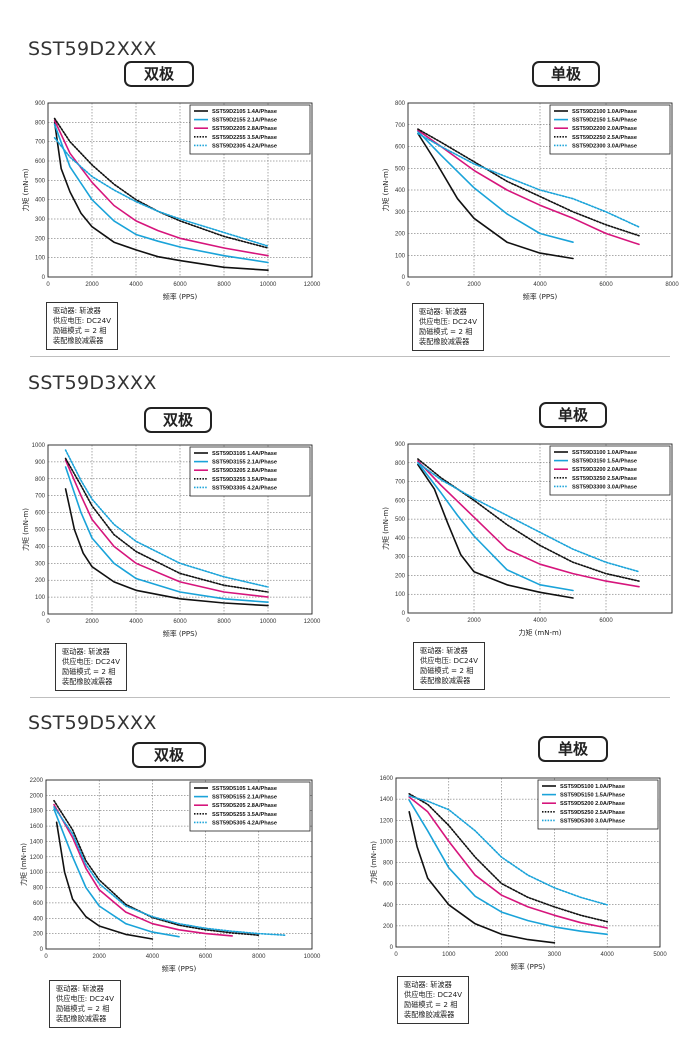  Describe the element at coordinates (244, 488) in the screenshot. I see `legend-entry: SST59D3305 4.2A/Phase` at that location.